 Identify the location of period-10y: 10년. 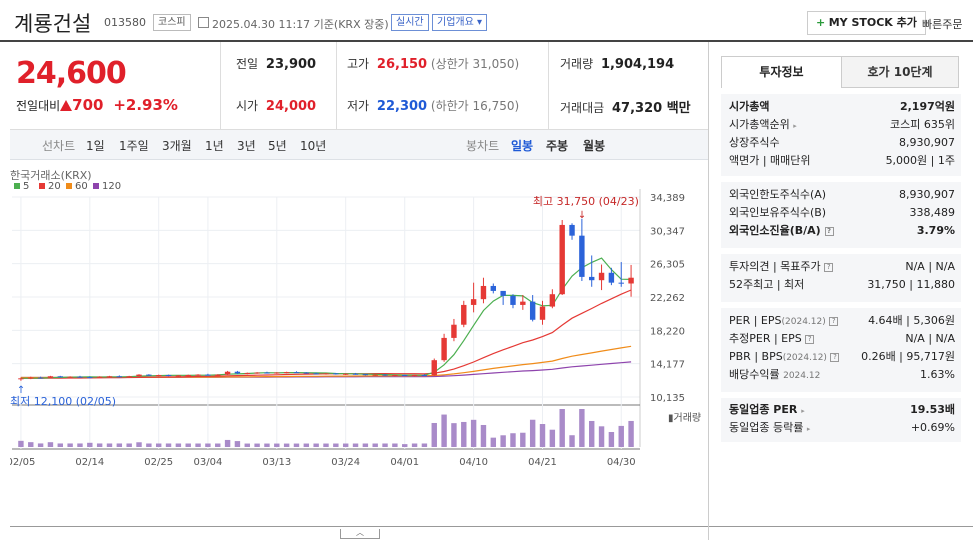
(313, 146).